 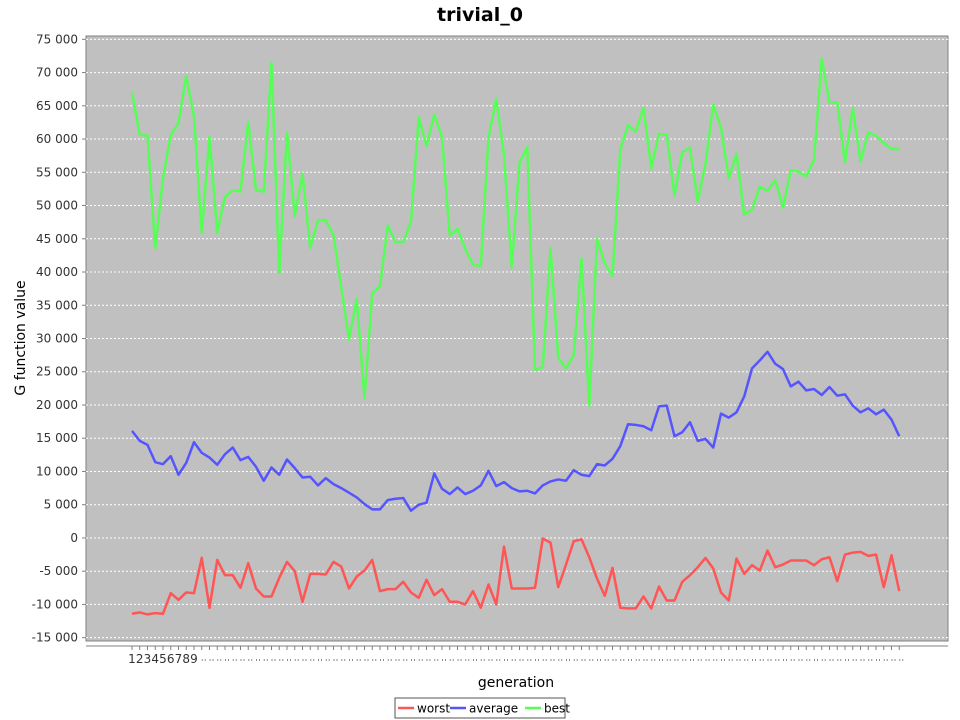 I want to click on y-tick-label: 60 000, so click(x=57, y=139).